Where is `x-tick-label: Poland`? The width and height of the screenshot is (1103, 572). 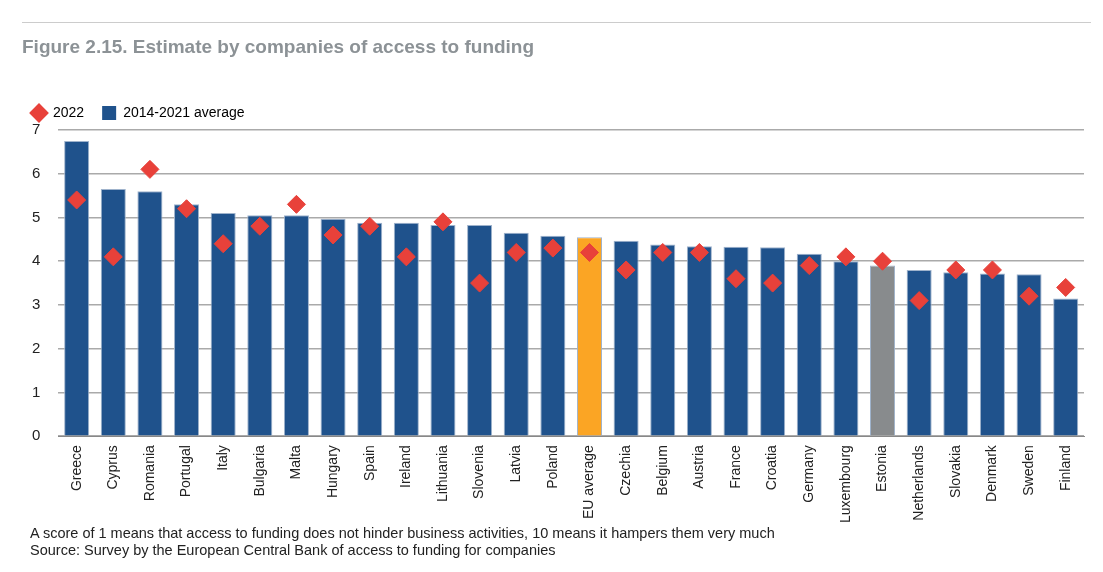
x-tick-label: Poland is located at coordinates (551, 467).